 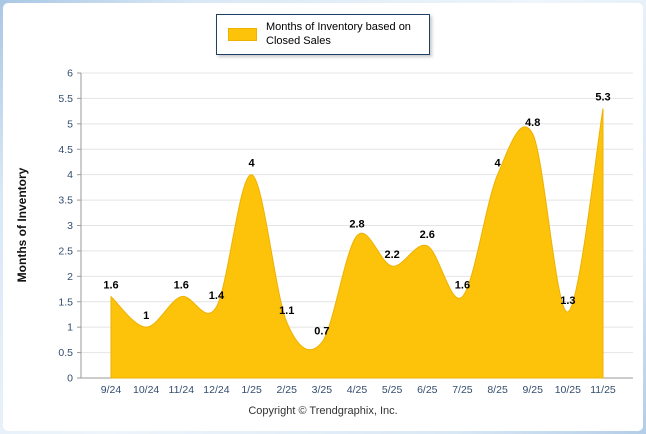 What do you see at coordinates (286, 390) in the screenshot?
I see `svg-text: 2/25` at bounding box center [286, 390].